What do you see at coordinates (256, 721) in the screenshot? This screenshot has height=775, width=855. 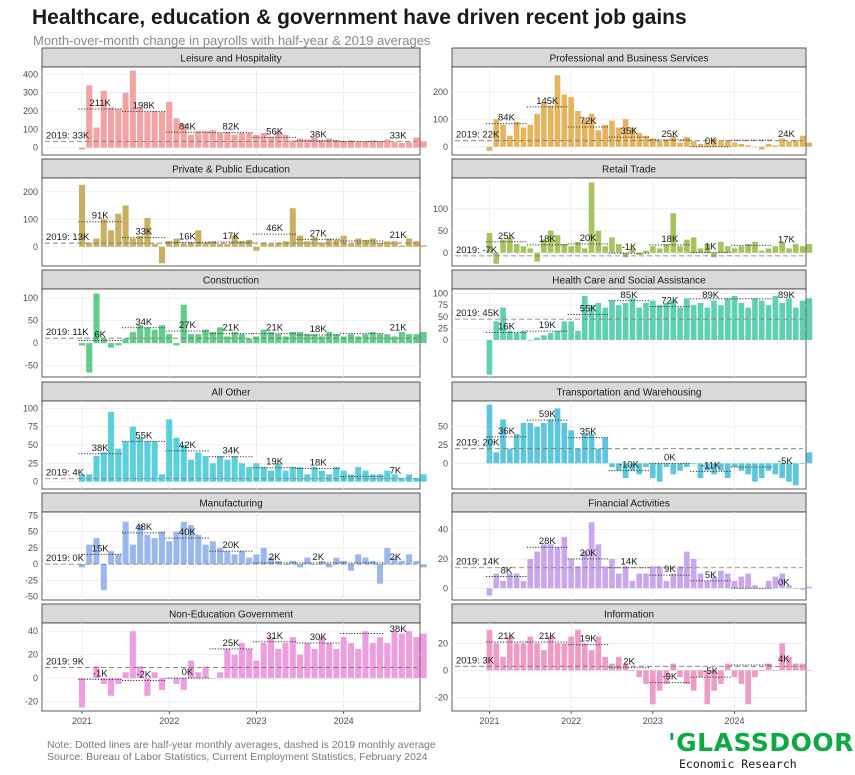 I see `x-tick-label: 2023` at bounding box center [256, 721].